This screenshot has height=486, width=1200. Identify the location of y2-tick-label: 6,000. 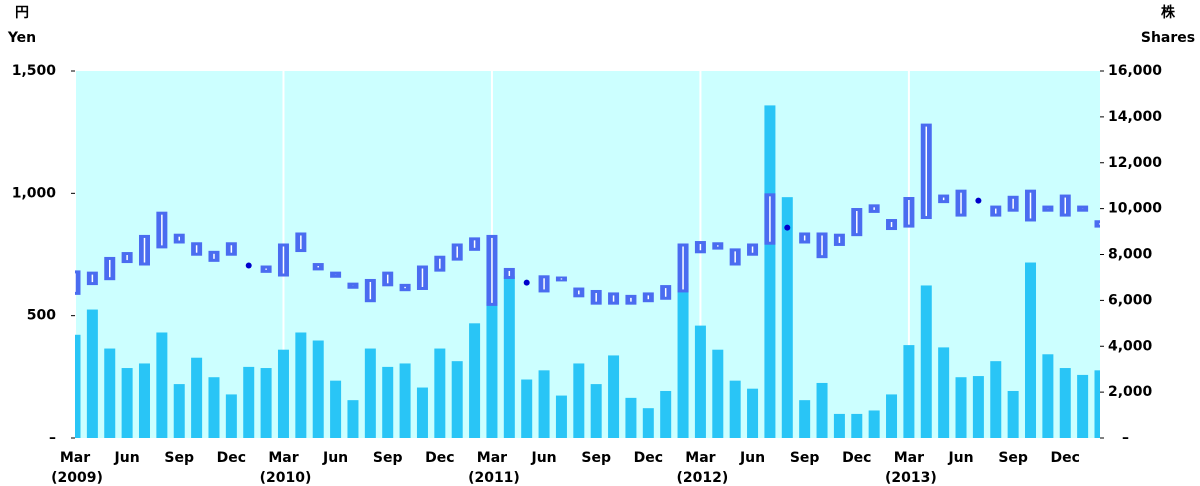
(1130, 300).